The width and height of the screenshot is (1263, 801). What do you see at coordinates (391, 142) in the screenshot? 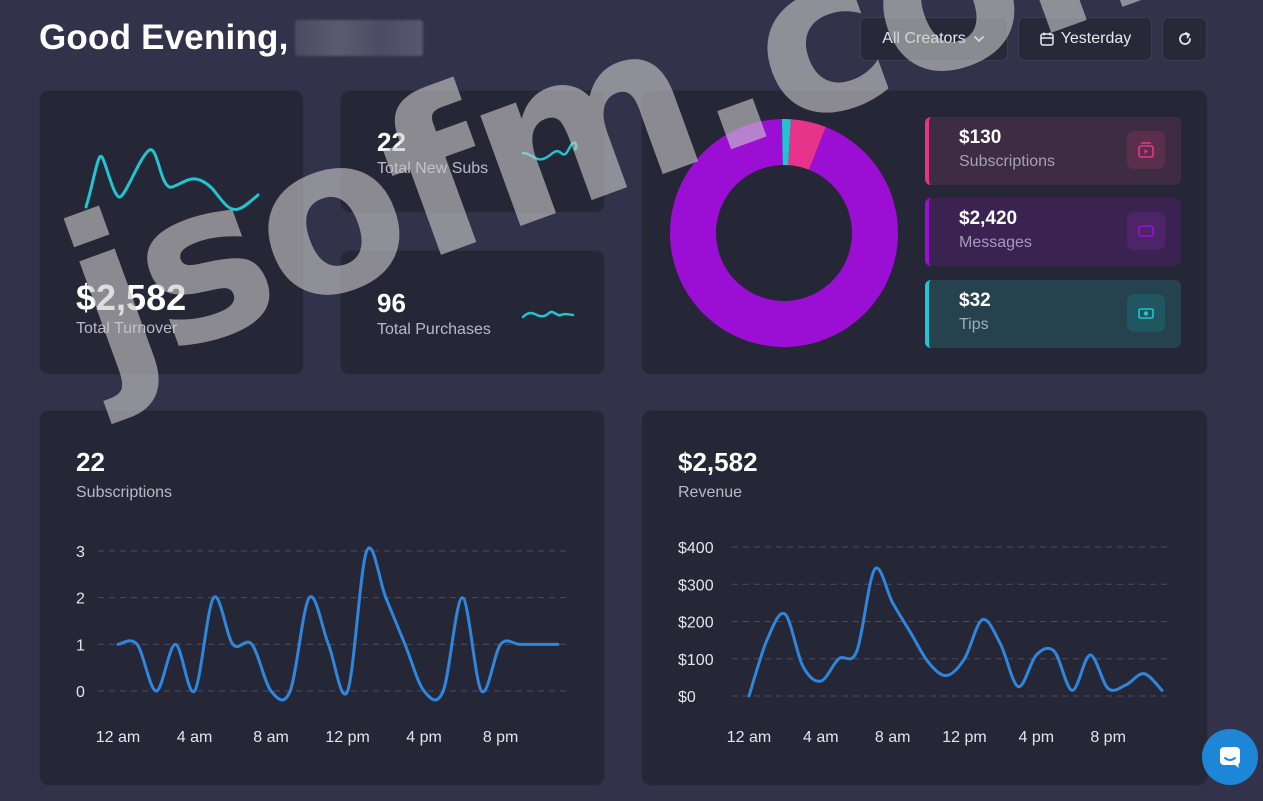
I see `new-subs-value: 22` at bounding box center [391, 142].